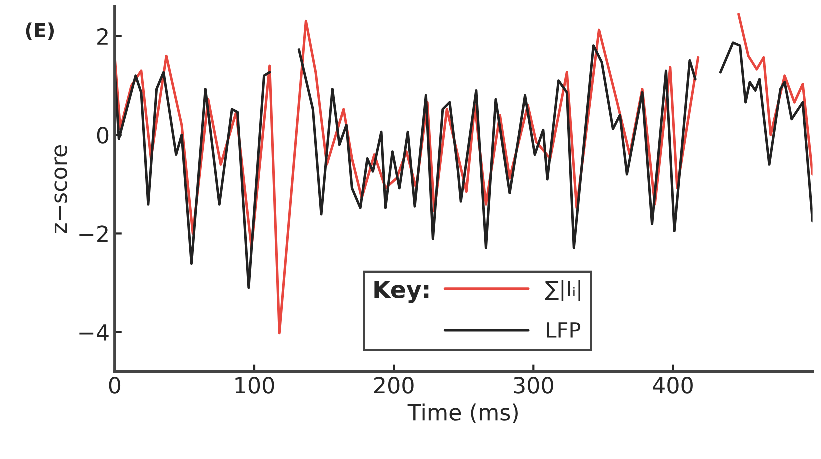 Image resolution: width=821 pixels, height=459 pixels. What do you see at coordinates (115, 385) in the screenshot?
I see `x-tick-label: 0` at bounding box center [115, 385].